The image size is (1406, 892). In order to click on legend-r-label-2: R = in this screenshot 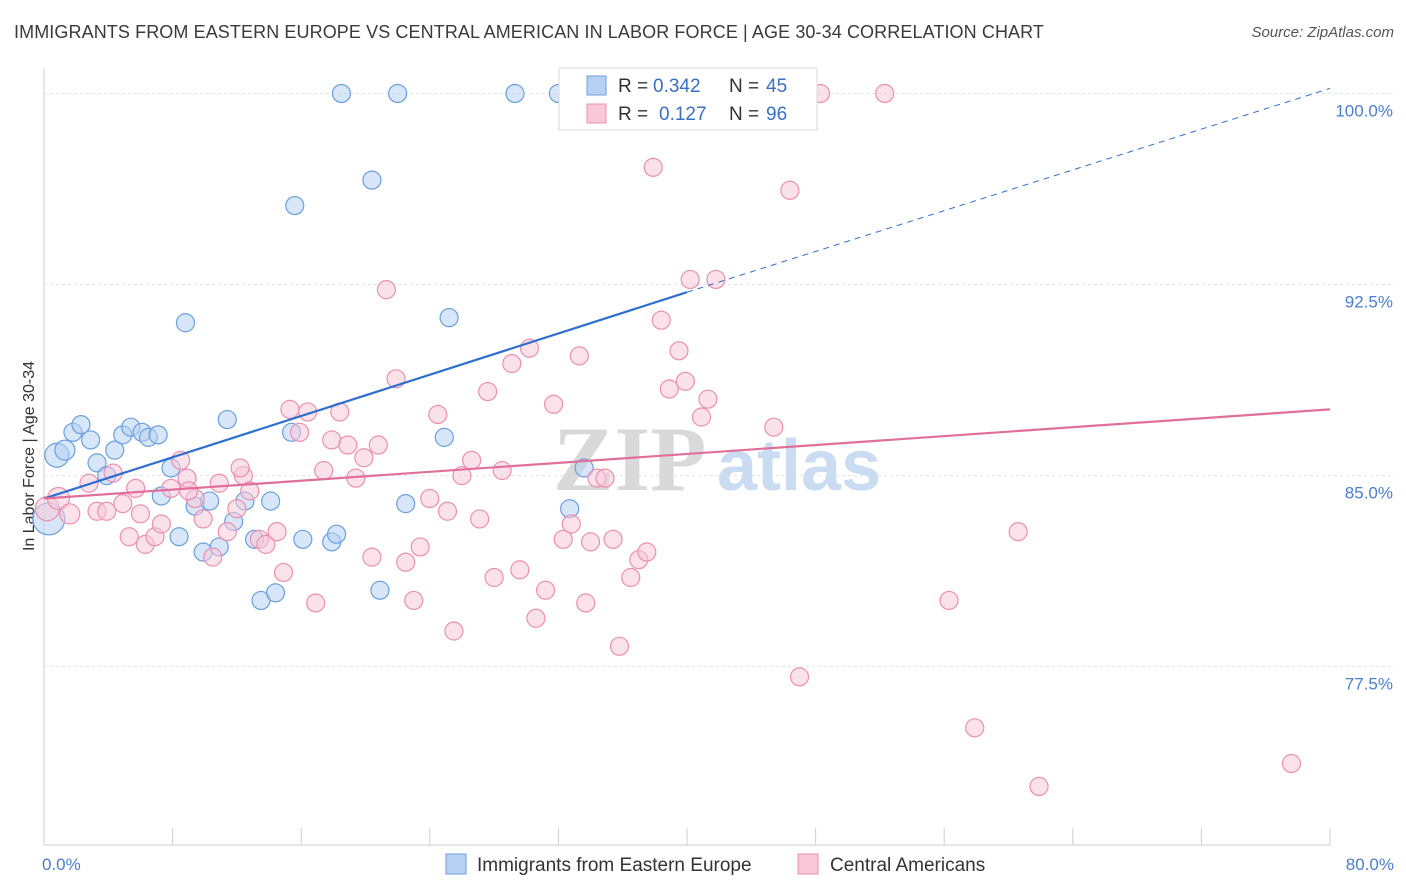, I will do `click(633, 114)`.